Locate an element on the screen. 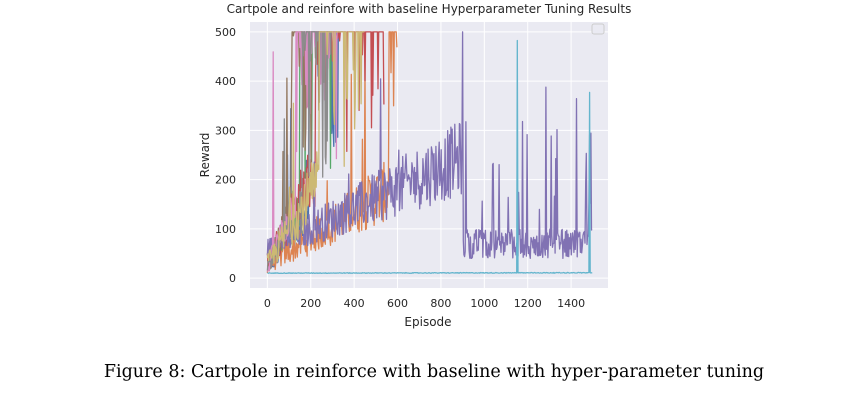  x-axis-label: Episode is located at coordinates (427, 322).